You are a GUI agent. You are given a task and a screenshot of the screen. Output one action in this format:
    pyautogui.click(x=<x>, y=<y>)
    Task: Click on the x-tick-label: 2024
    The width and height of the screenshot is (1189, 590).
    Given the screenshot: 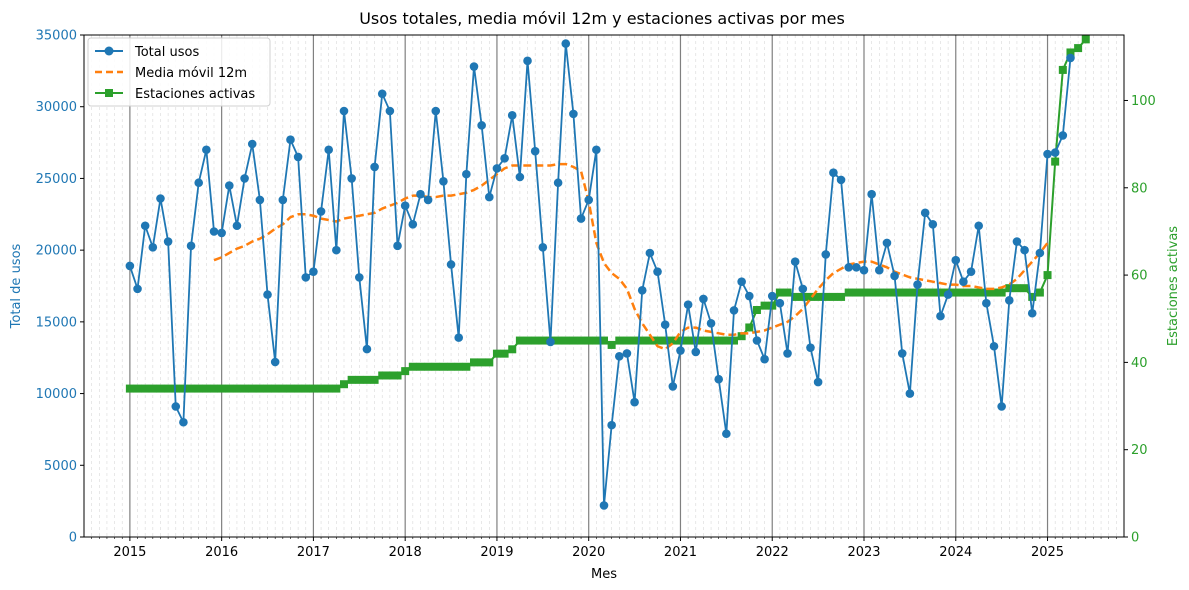 What is the action you would take?
    pyautogui.click(x=955, y=552)
    